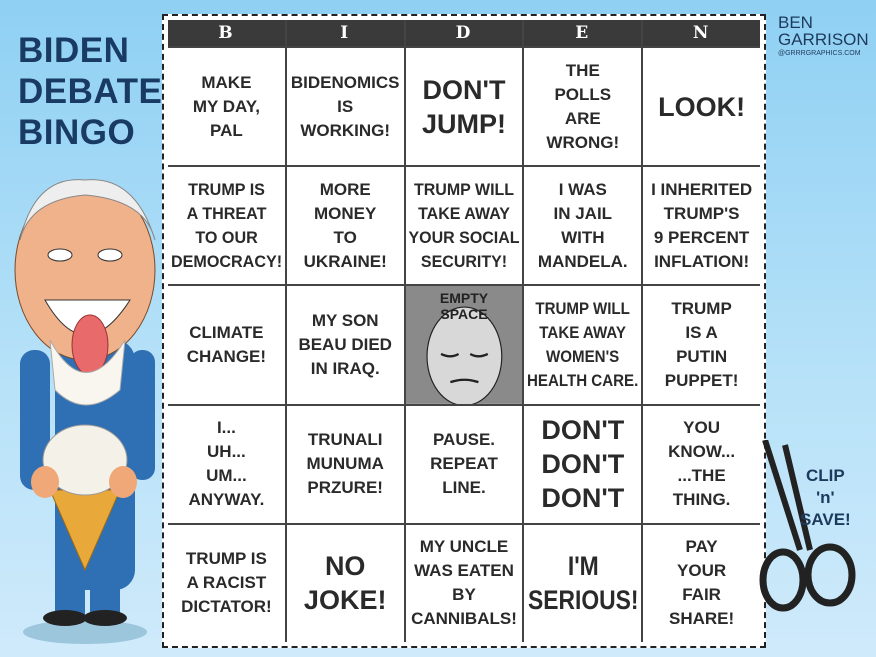 The height and width of the screenshot is (657, 876). I want to click on bingo-cell: TRUNALI MUNUMA PRZURE!, so click(345, 464).